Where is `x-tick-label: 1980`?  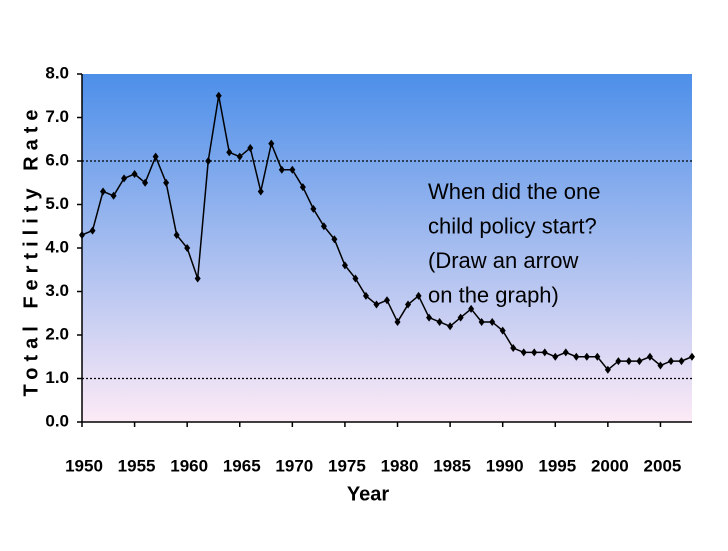 x-tick-label: 1980 is located at coordinates (400, 465).